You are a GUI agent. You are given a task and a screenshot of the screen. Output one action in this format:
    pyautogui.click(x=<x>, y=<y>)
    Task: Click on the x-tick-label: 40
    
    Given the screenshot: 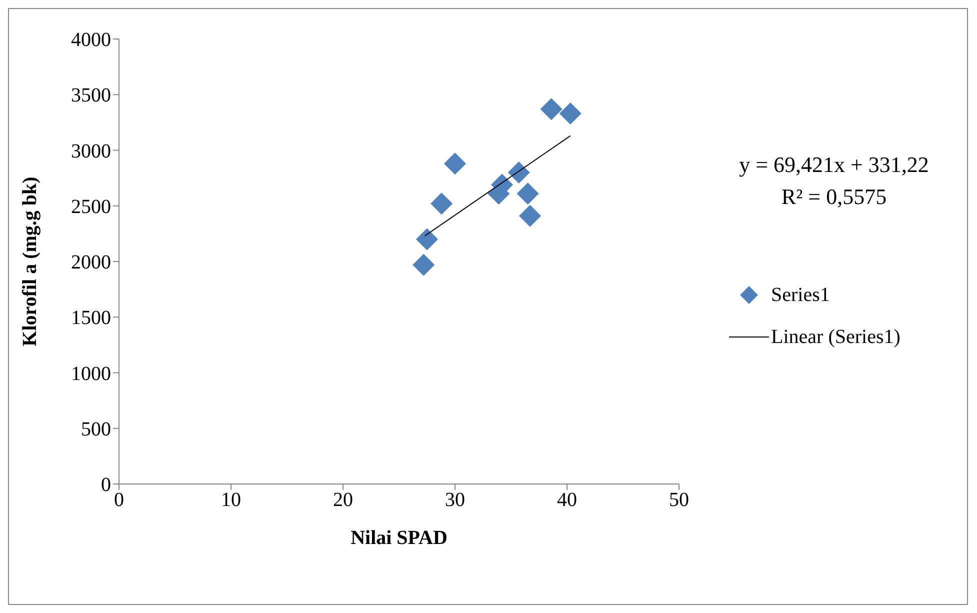 What is the action you would take?
    pyautogui.click(x=567, y=500)
    